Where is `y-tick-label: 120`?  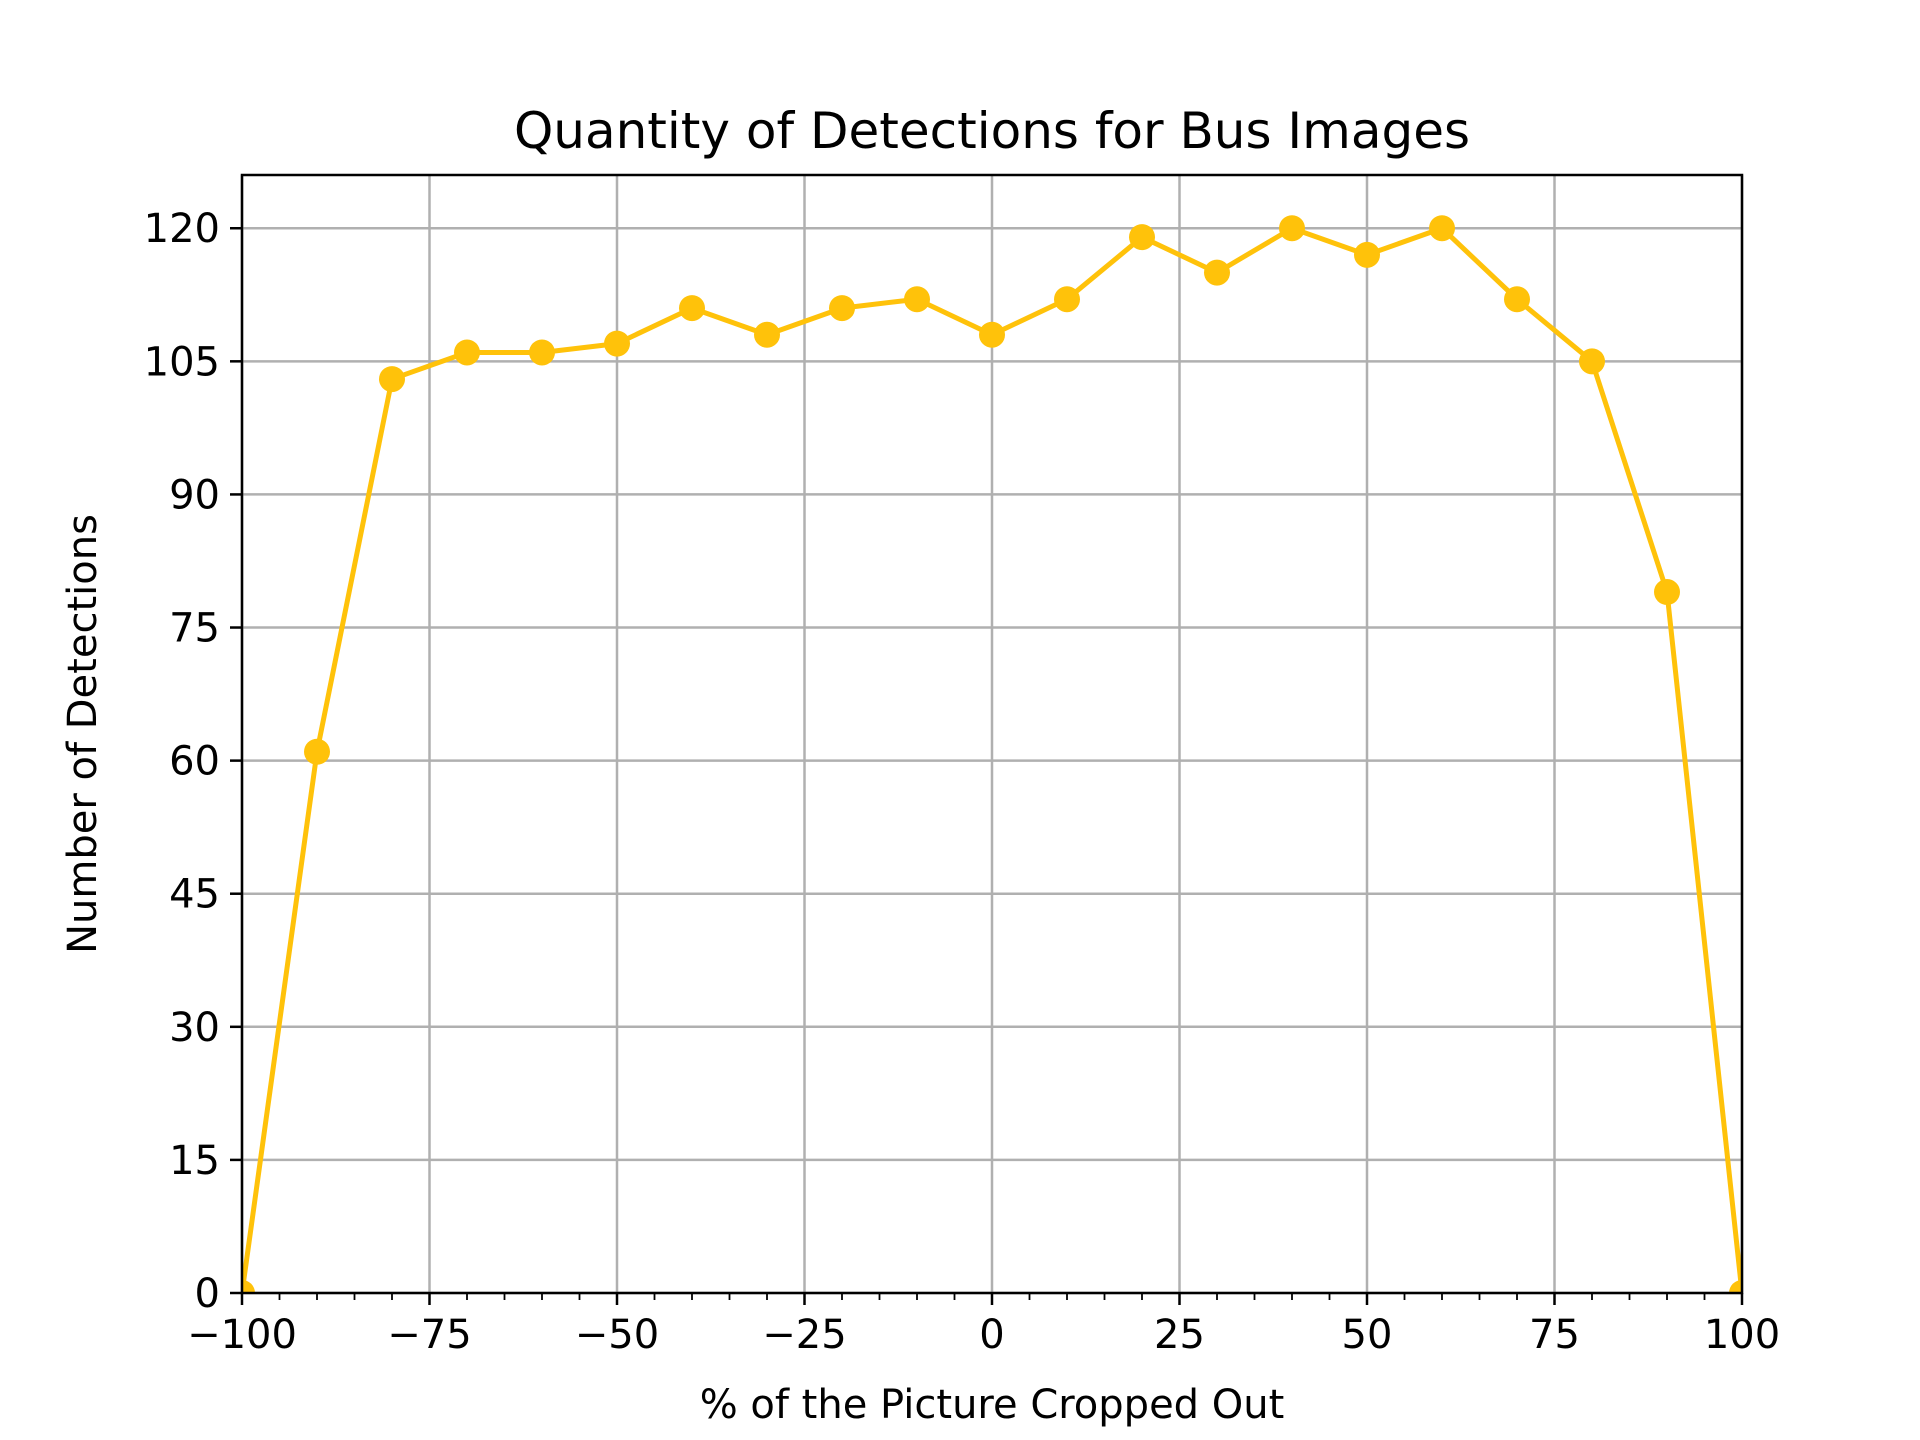 y-tick-label: 120 is located at coordinates (182, 229).